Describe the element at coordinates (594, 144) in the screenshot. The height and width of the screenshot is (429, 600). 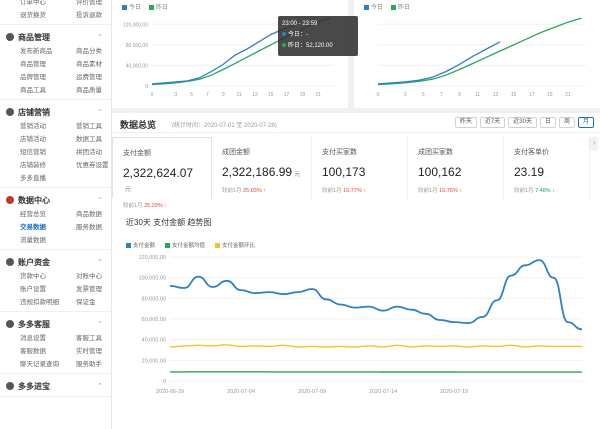
I see `chevron-right-icon: ›` at that location.